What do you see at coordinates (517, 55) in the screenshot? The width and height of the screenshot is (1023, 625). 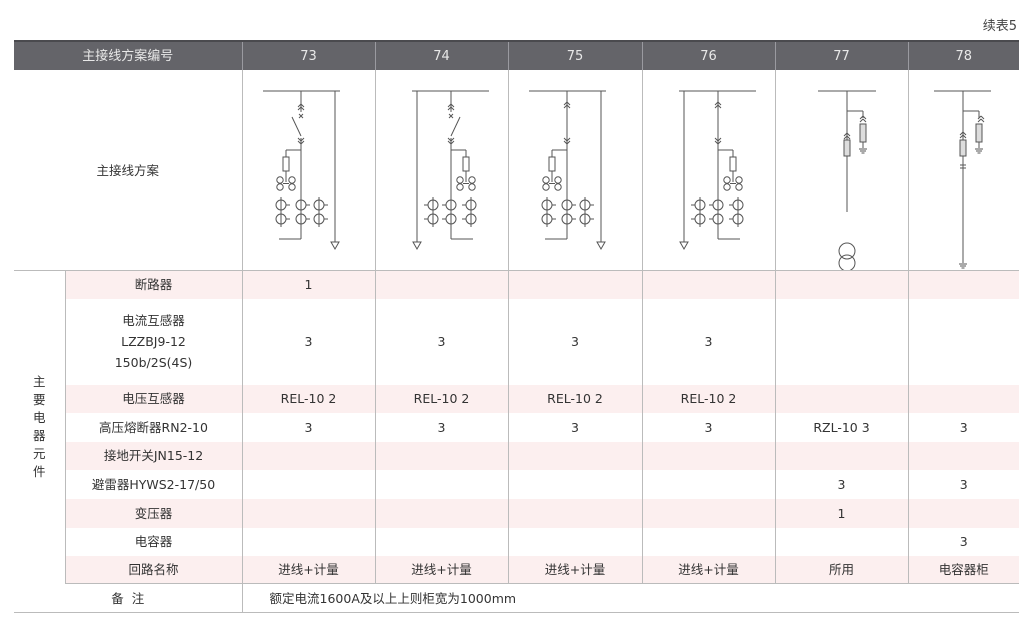 I see `header-row: 主接线方案编号 73 74 75 76 77 78` at bounding box center [517, 55].